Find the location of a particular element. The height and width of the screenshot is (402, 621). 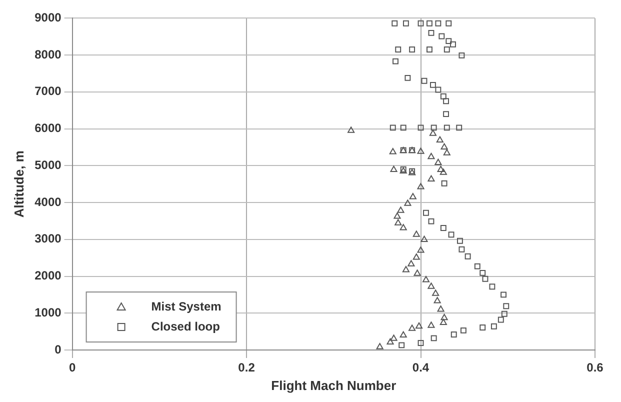

x-tick-label: 0 is located at coordinates (72, 367).